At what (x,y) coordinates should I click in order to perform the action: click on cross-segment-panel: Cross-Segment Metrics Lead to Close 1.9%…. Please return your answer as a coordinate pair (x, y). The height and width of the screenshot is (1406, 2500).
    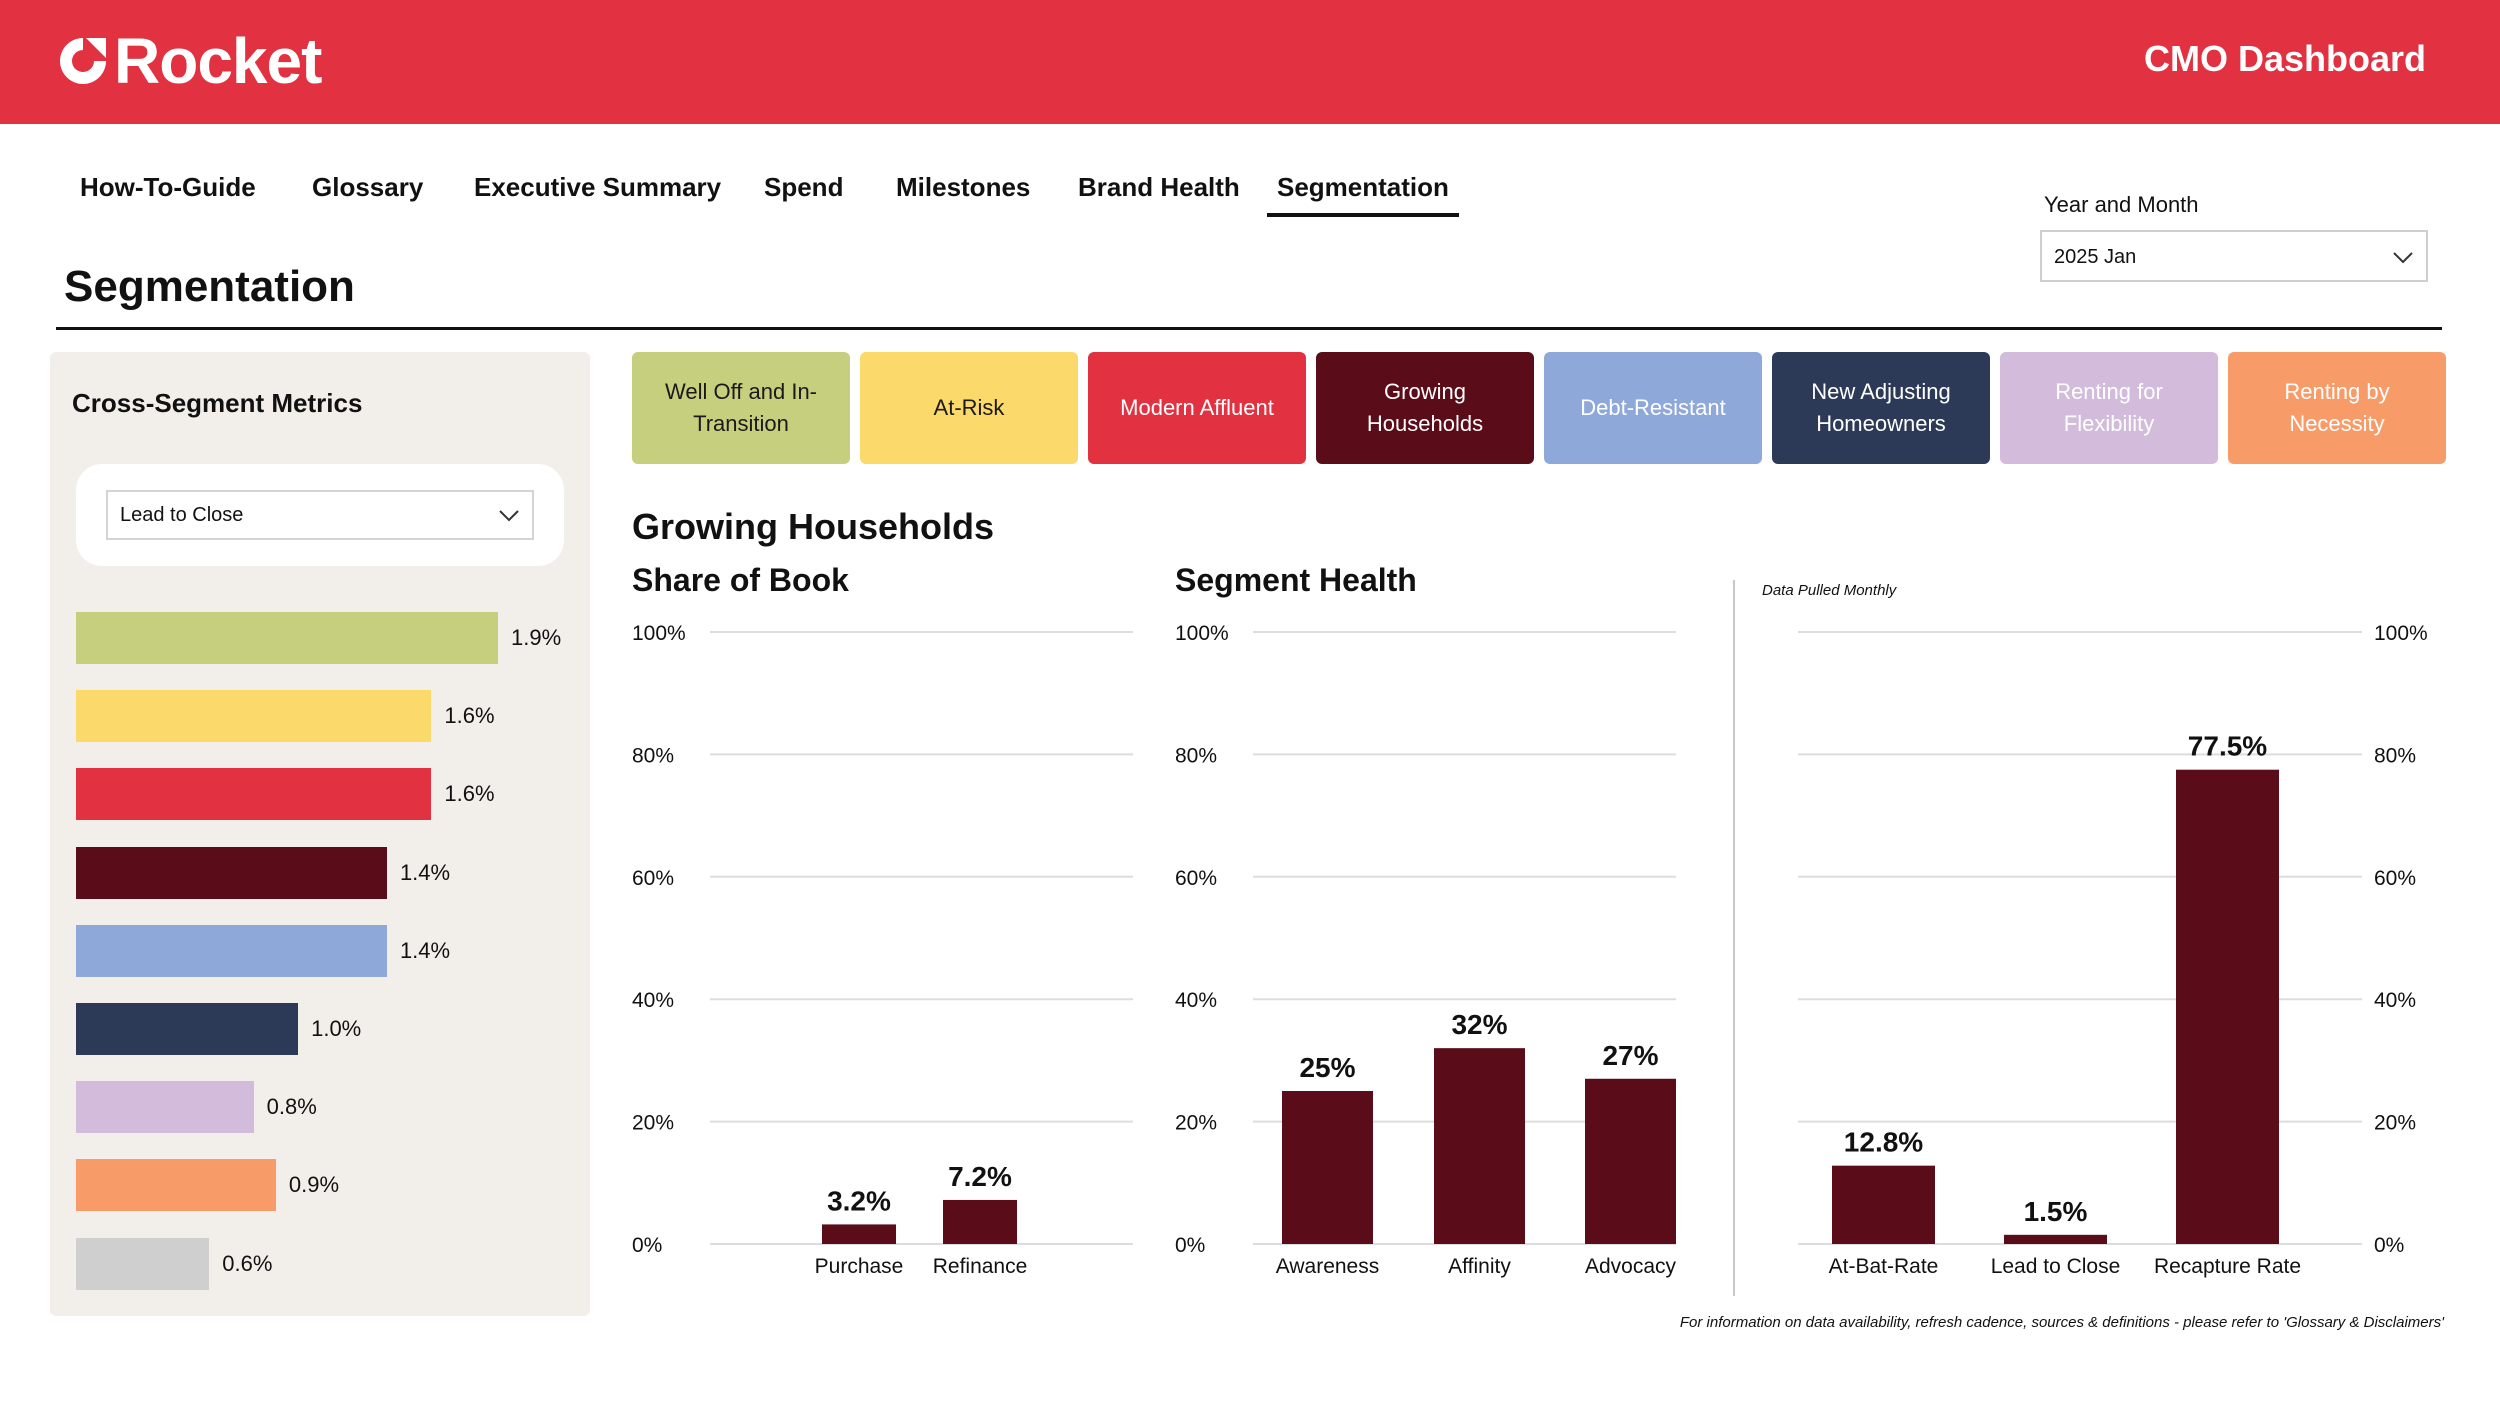
    Looking at the image, I should click on (320, 834).